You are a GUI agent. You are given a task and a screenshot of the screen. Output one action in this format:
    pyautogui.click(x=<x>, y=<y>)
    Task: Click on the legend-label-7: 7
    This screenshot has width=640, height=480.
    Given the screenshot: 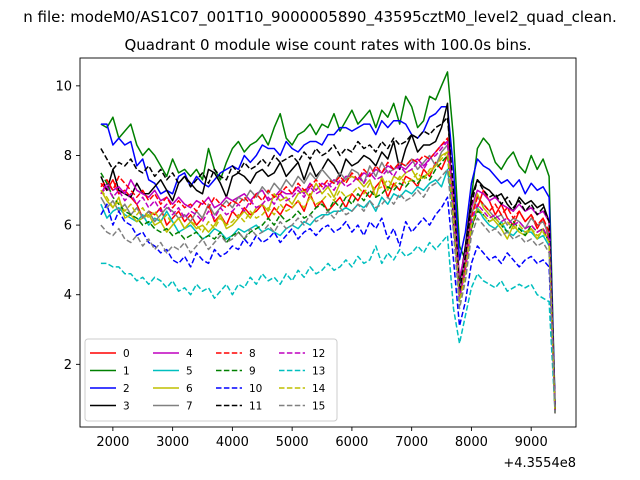 What is the action you would take?
    pyautogui.click(x=189, y=407)
    